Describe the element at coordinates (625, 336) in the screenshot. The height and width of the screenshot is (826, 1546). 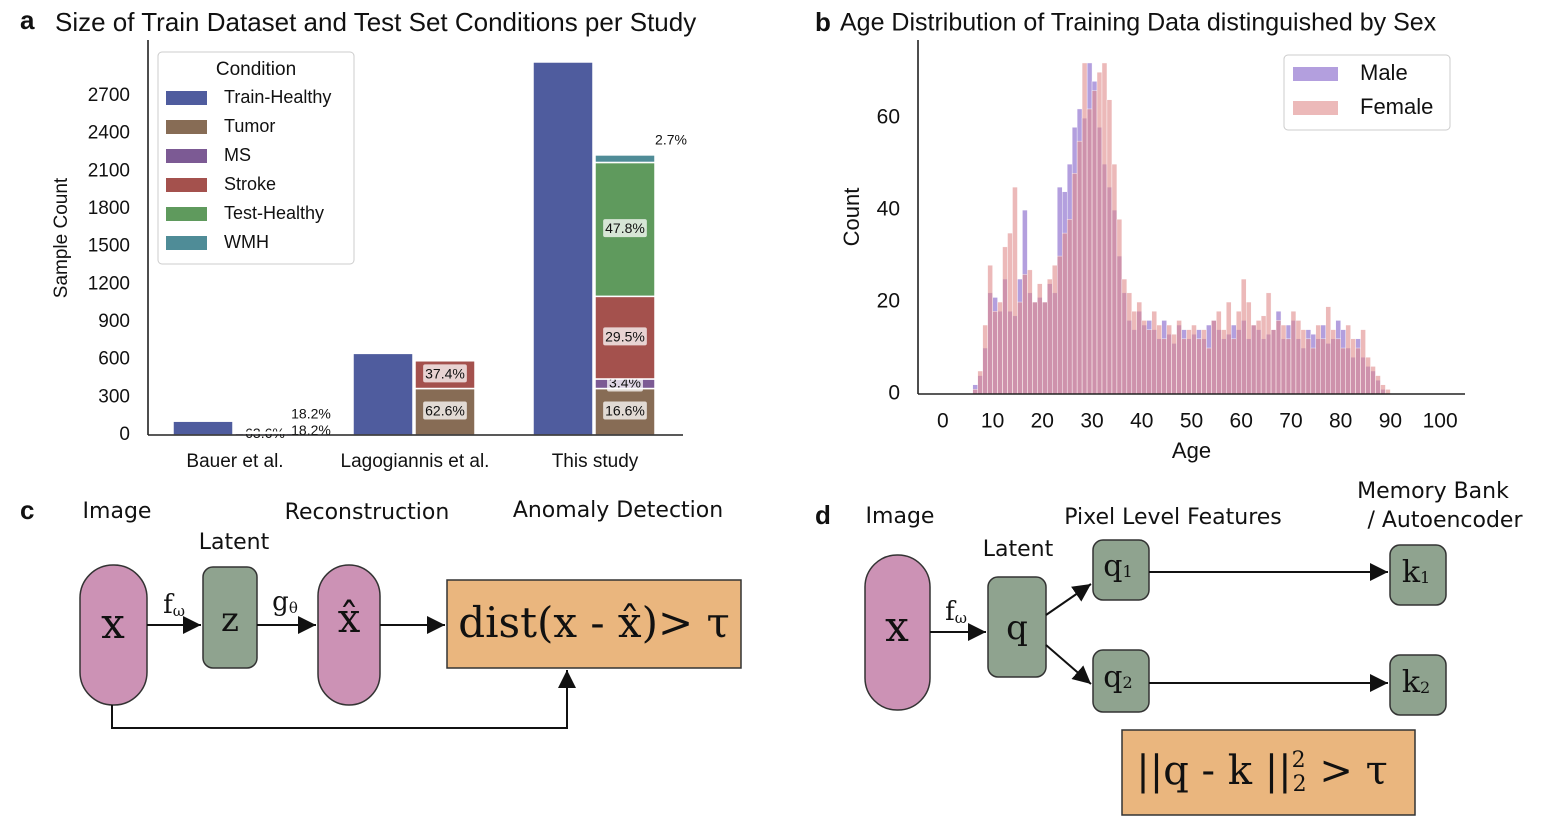
I see `share-label: 29.5%` at that location.